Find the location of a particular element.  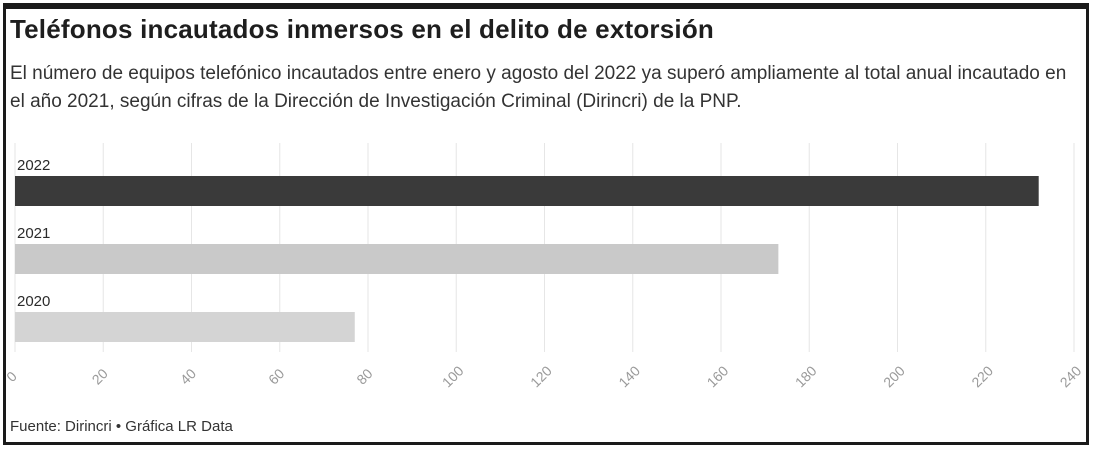

x-tick-label: 240 is located at coordinates (1071, 376).